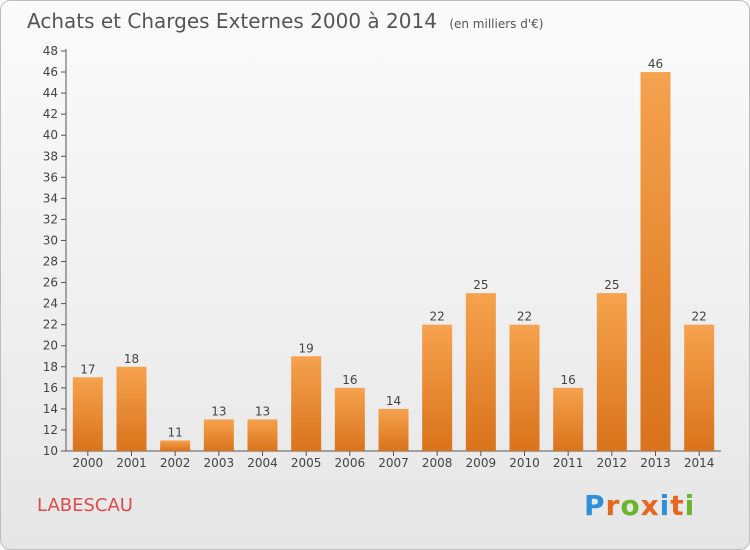  What do you see at coordinates (50, 114) in the screenshot?
I see `y-tick-label: 42` at bounding box center [50, 114].